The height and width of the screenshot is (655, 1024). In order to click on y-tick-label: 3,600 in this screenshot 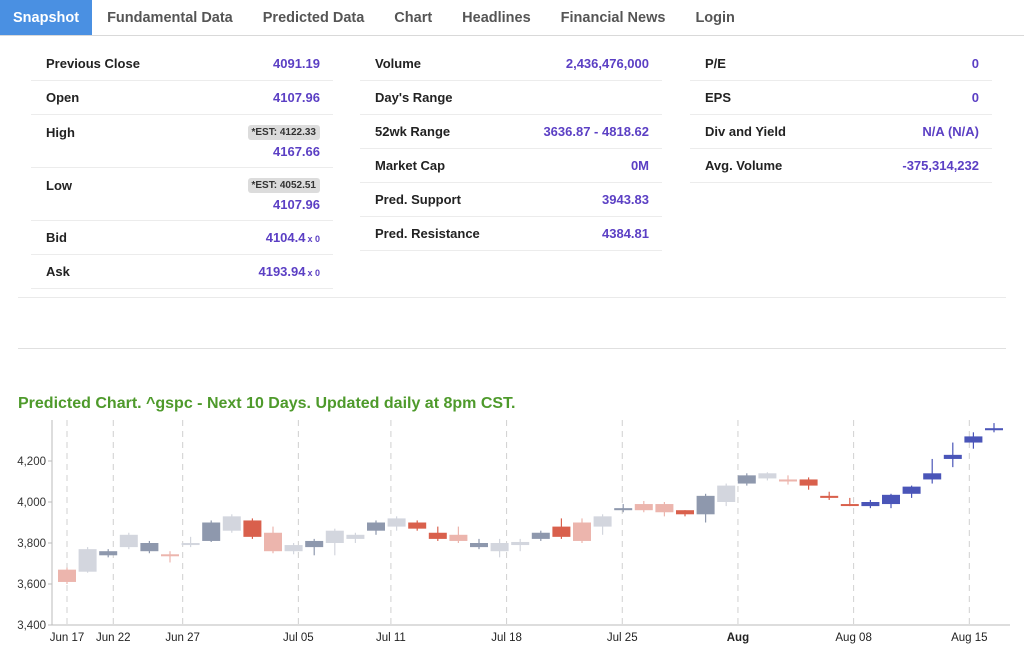, I will do `click(31, 585)`.